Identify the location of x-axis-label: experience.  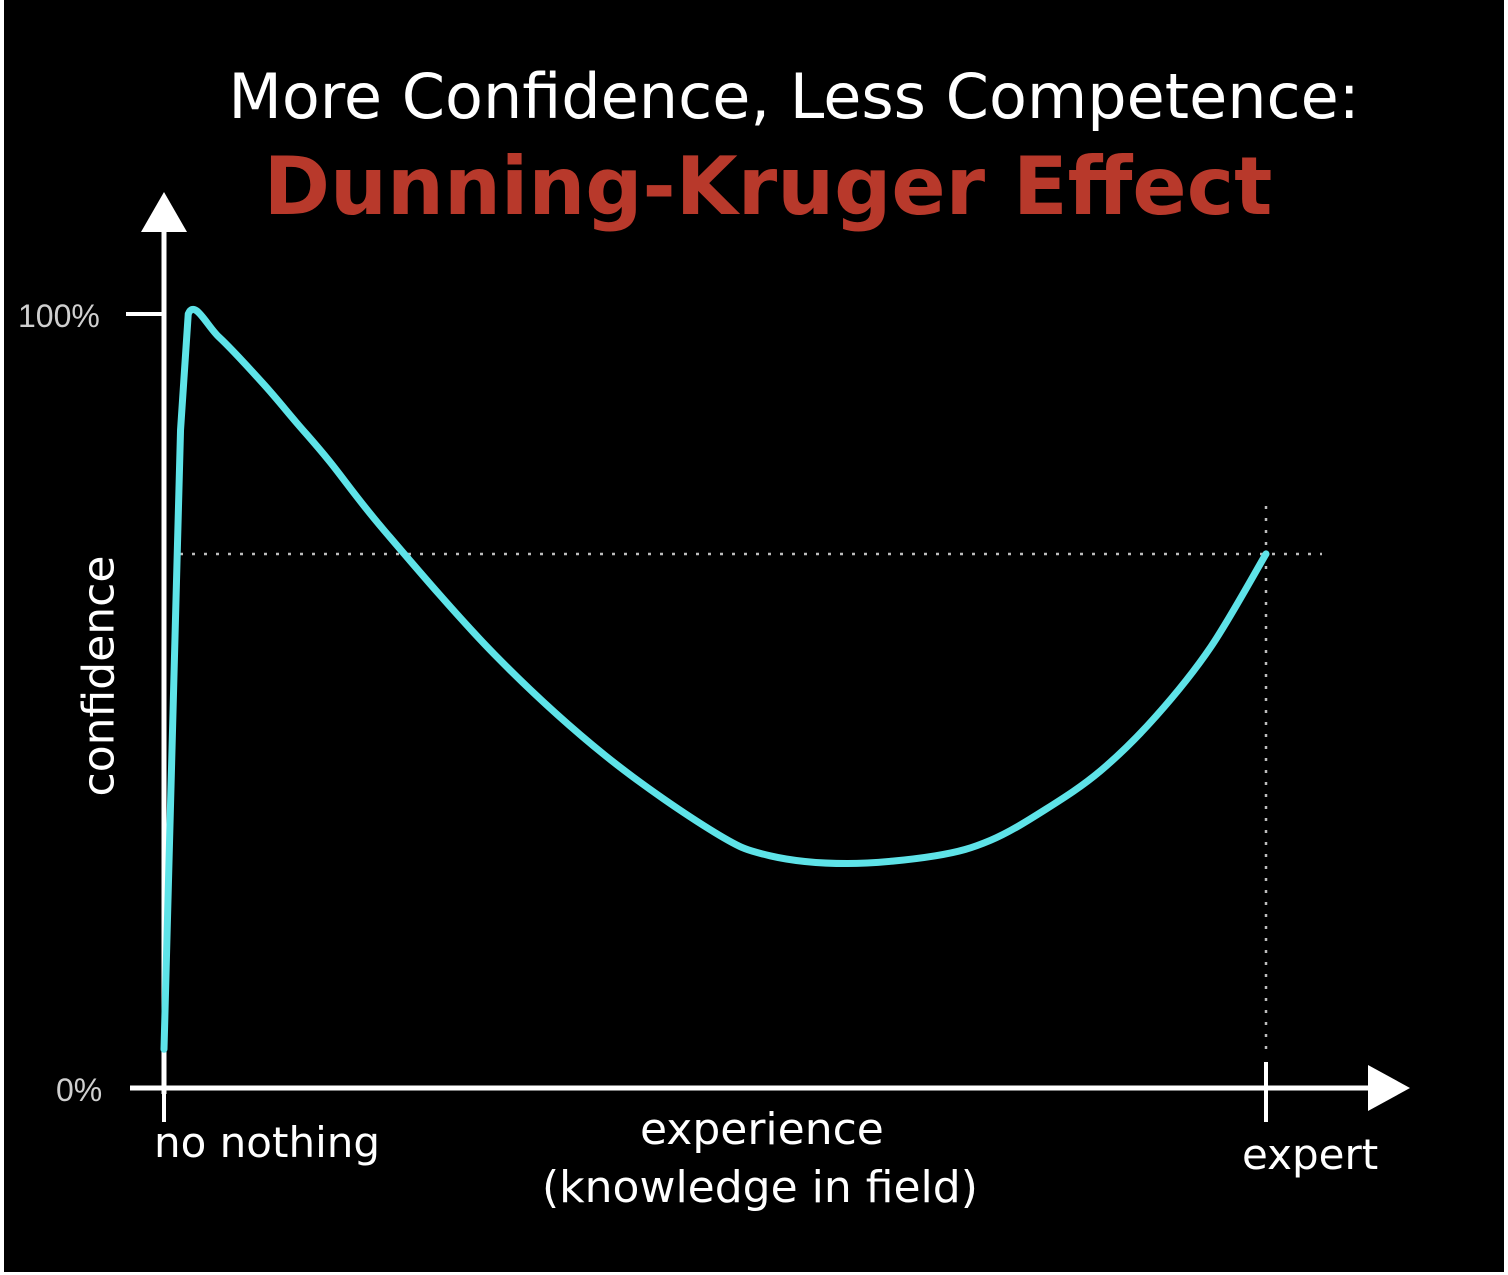
(762, 1129).